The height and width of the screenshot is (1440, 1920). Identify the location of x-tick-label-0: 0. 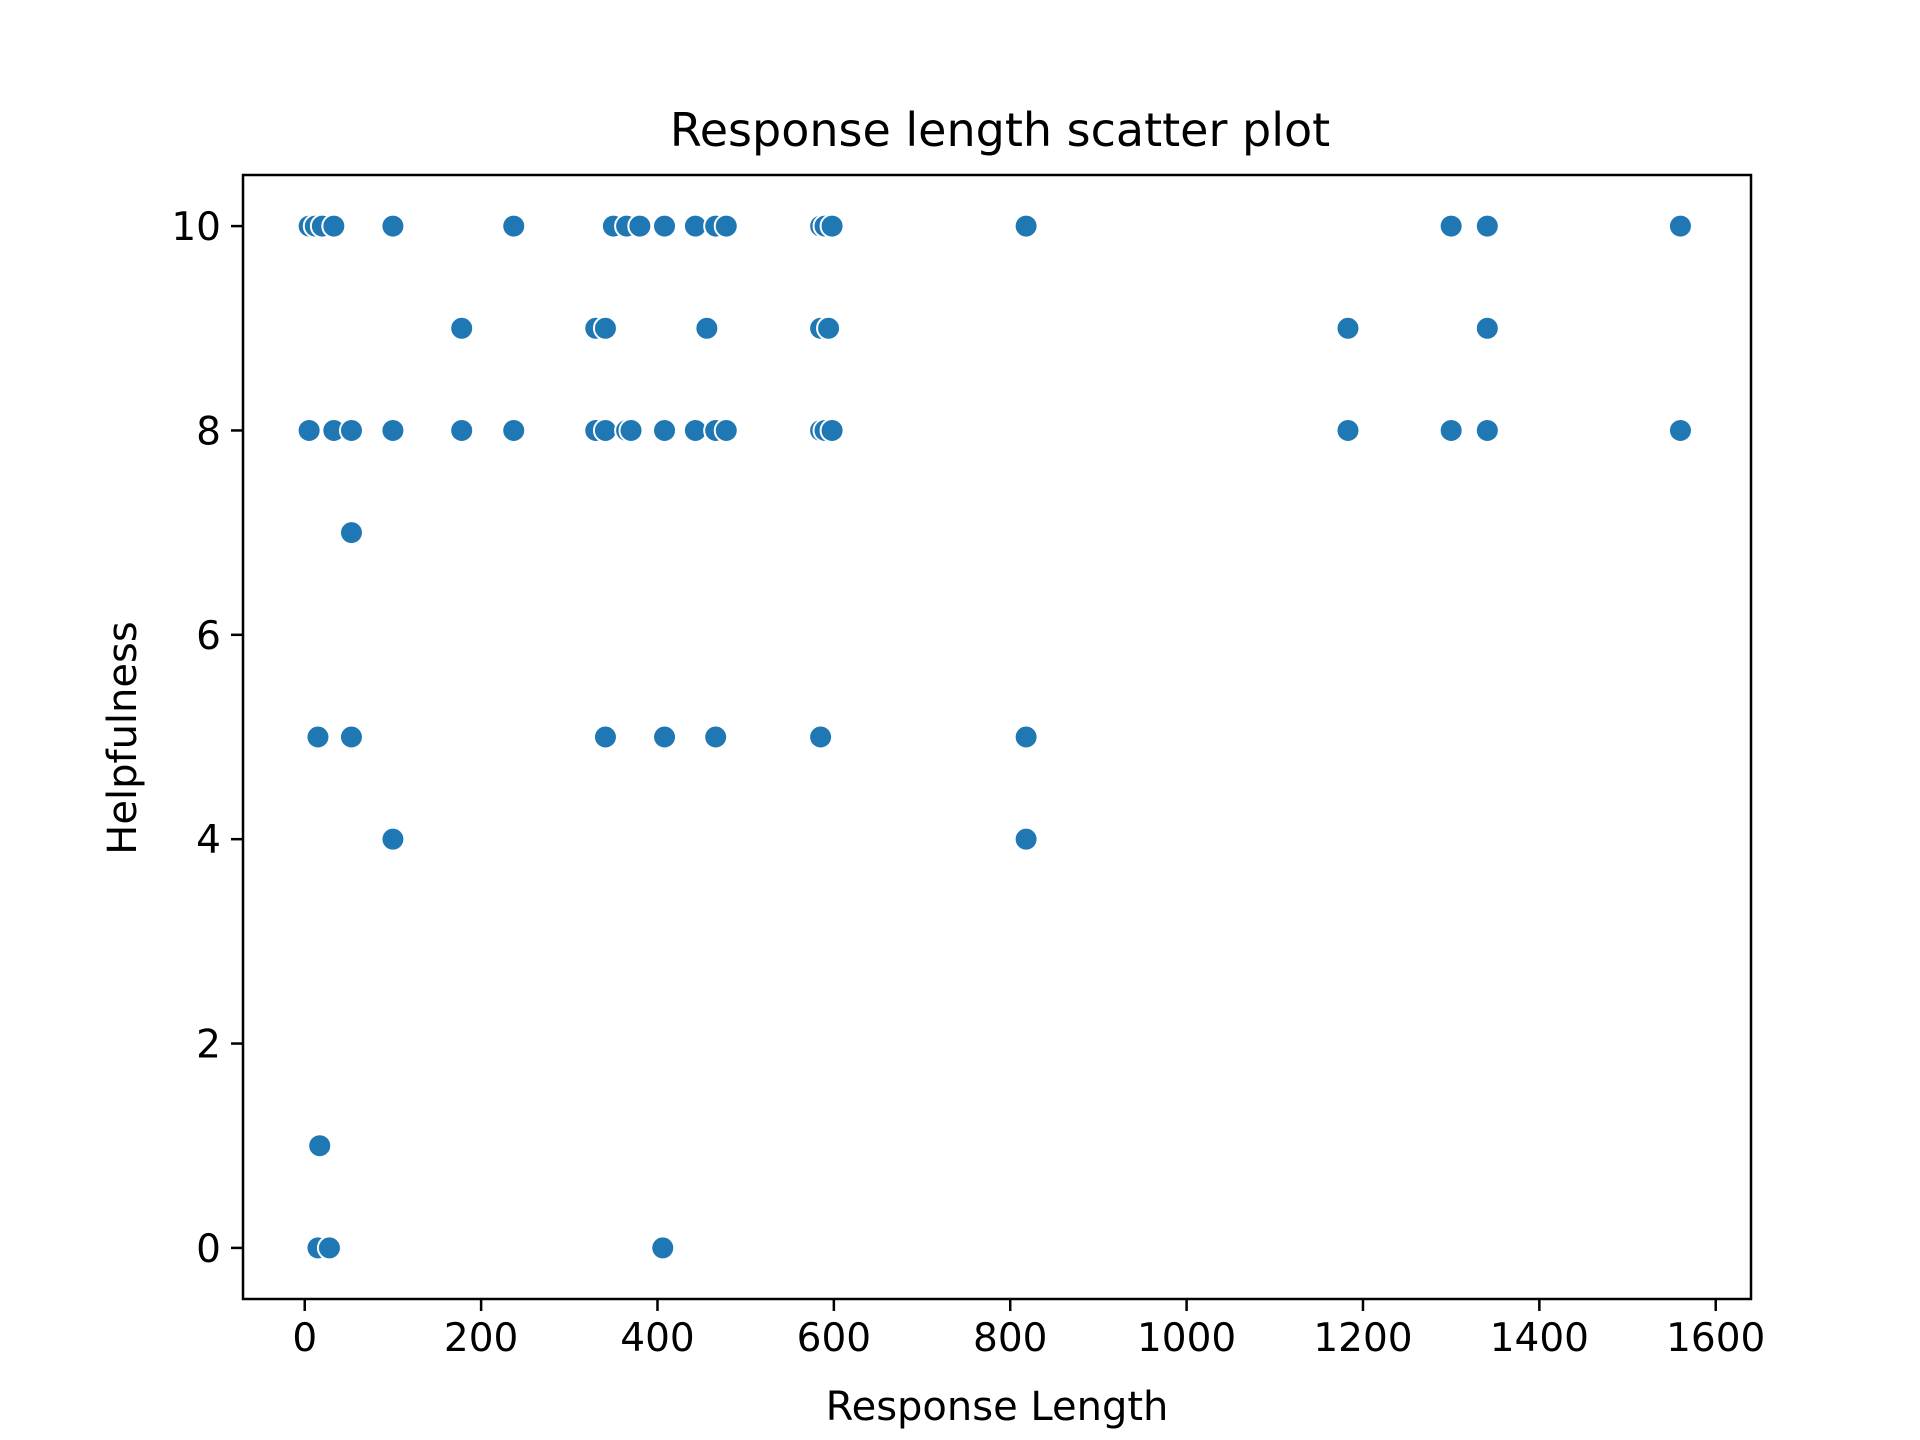
(304, 1338).